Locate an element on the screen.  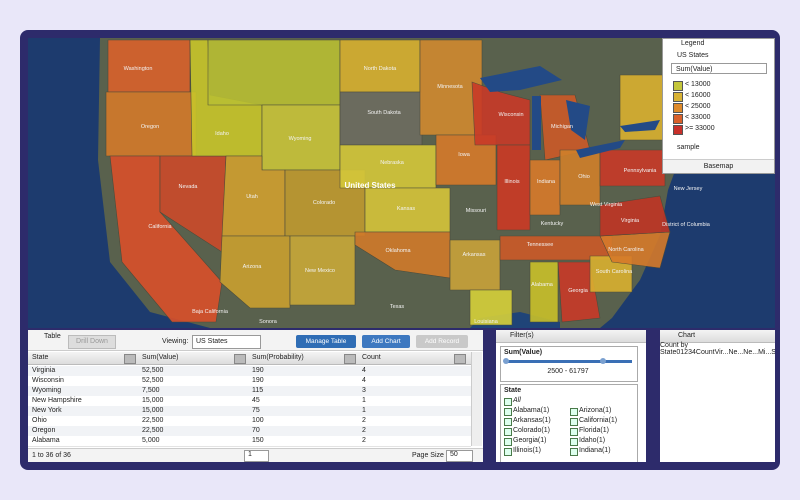
viewing-select: US States is located at coordinates (226, 342).